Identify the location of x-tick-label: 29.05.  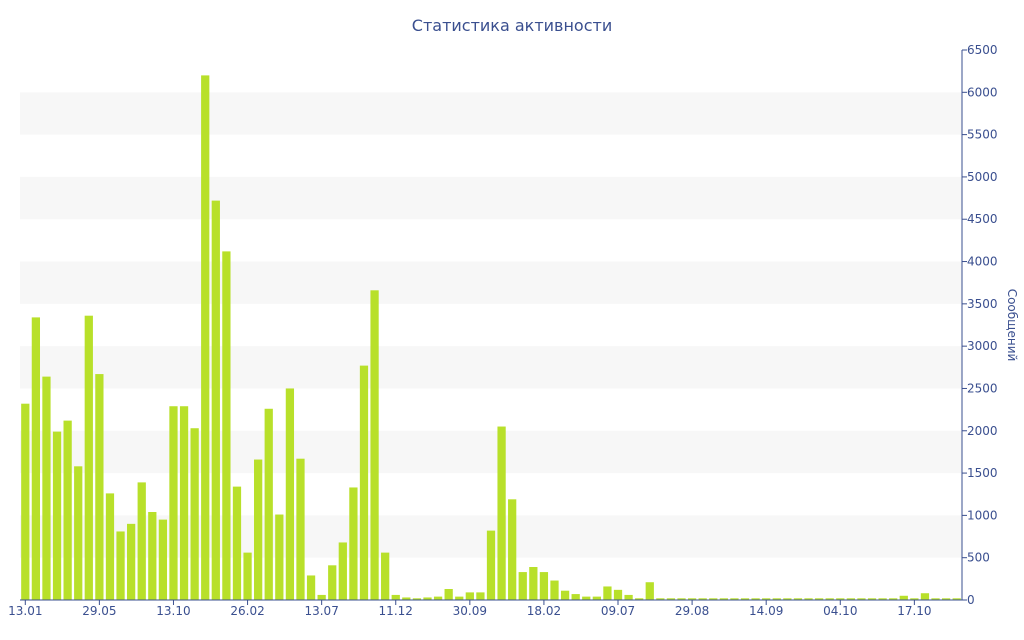
(99, 611).